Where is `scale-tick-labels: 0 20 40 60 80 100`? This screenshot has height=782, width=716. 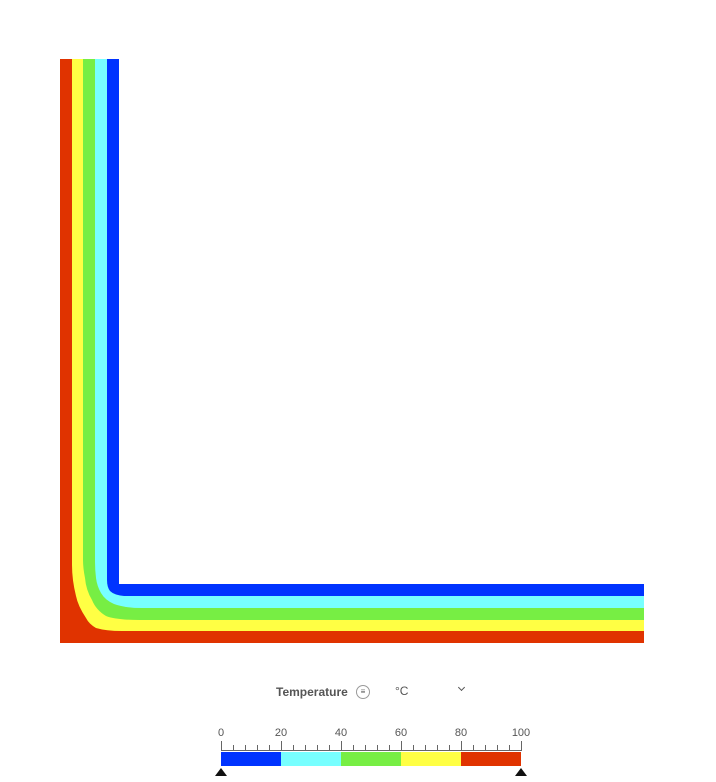
scale-tick-labels: 0 20 40 60 80 100 is located at coordinates (374, 733).